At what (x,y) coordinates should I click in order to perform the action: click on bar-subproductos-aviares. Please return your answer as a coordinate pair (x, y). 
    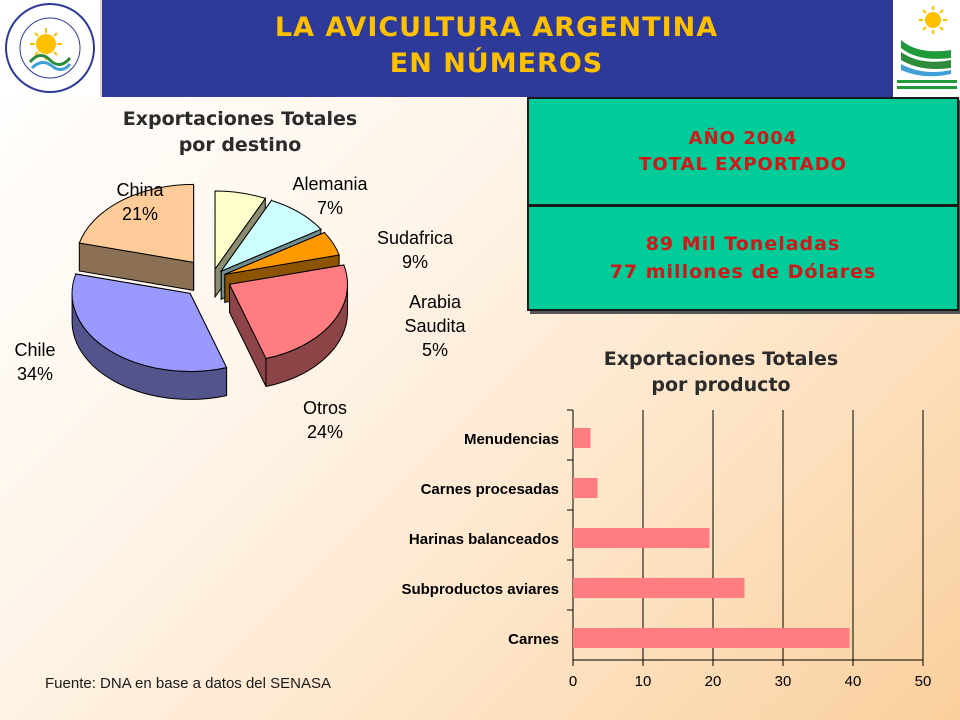
    Looking at the image, I should click on (659, 588).